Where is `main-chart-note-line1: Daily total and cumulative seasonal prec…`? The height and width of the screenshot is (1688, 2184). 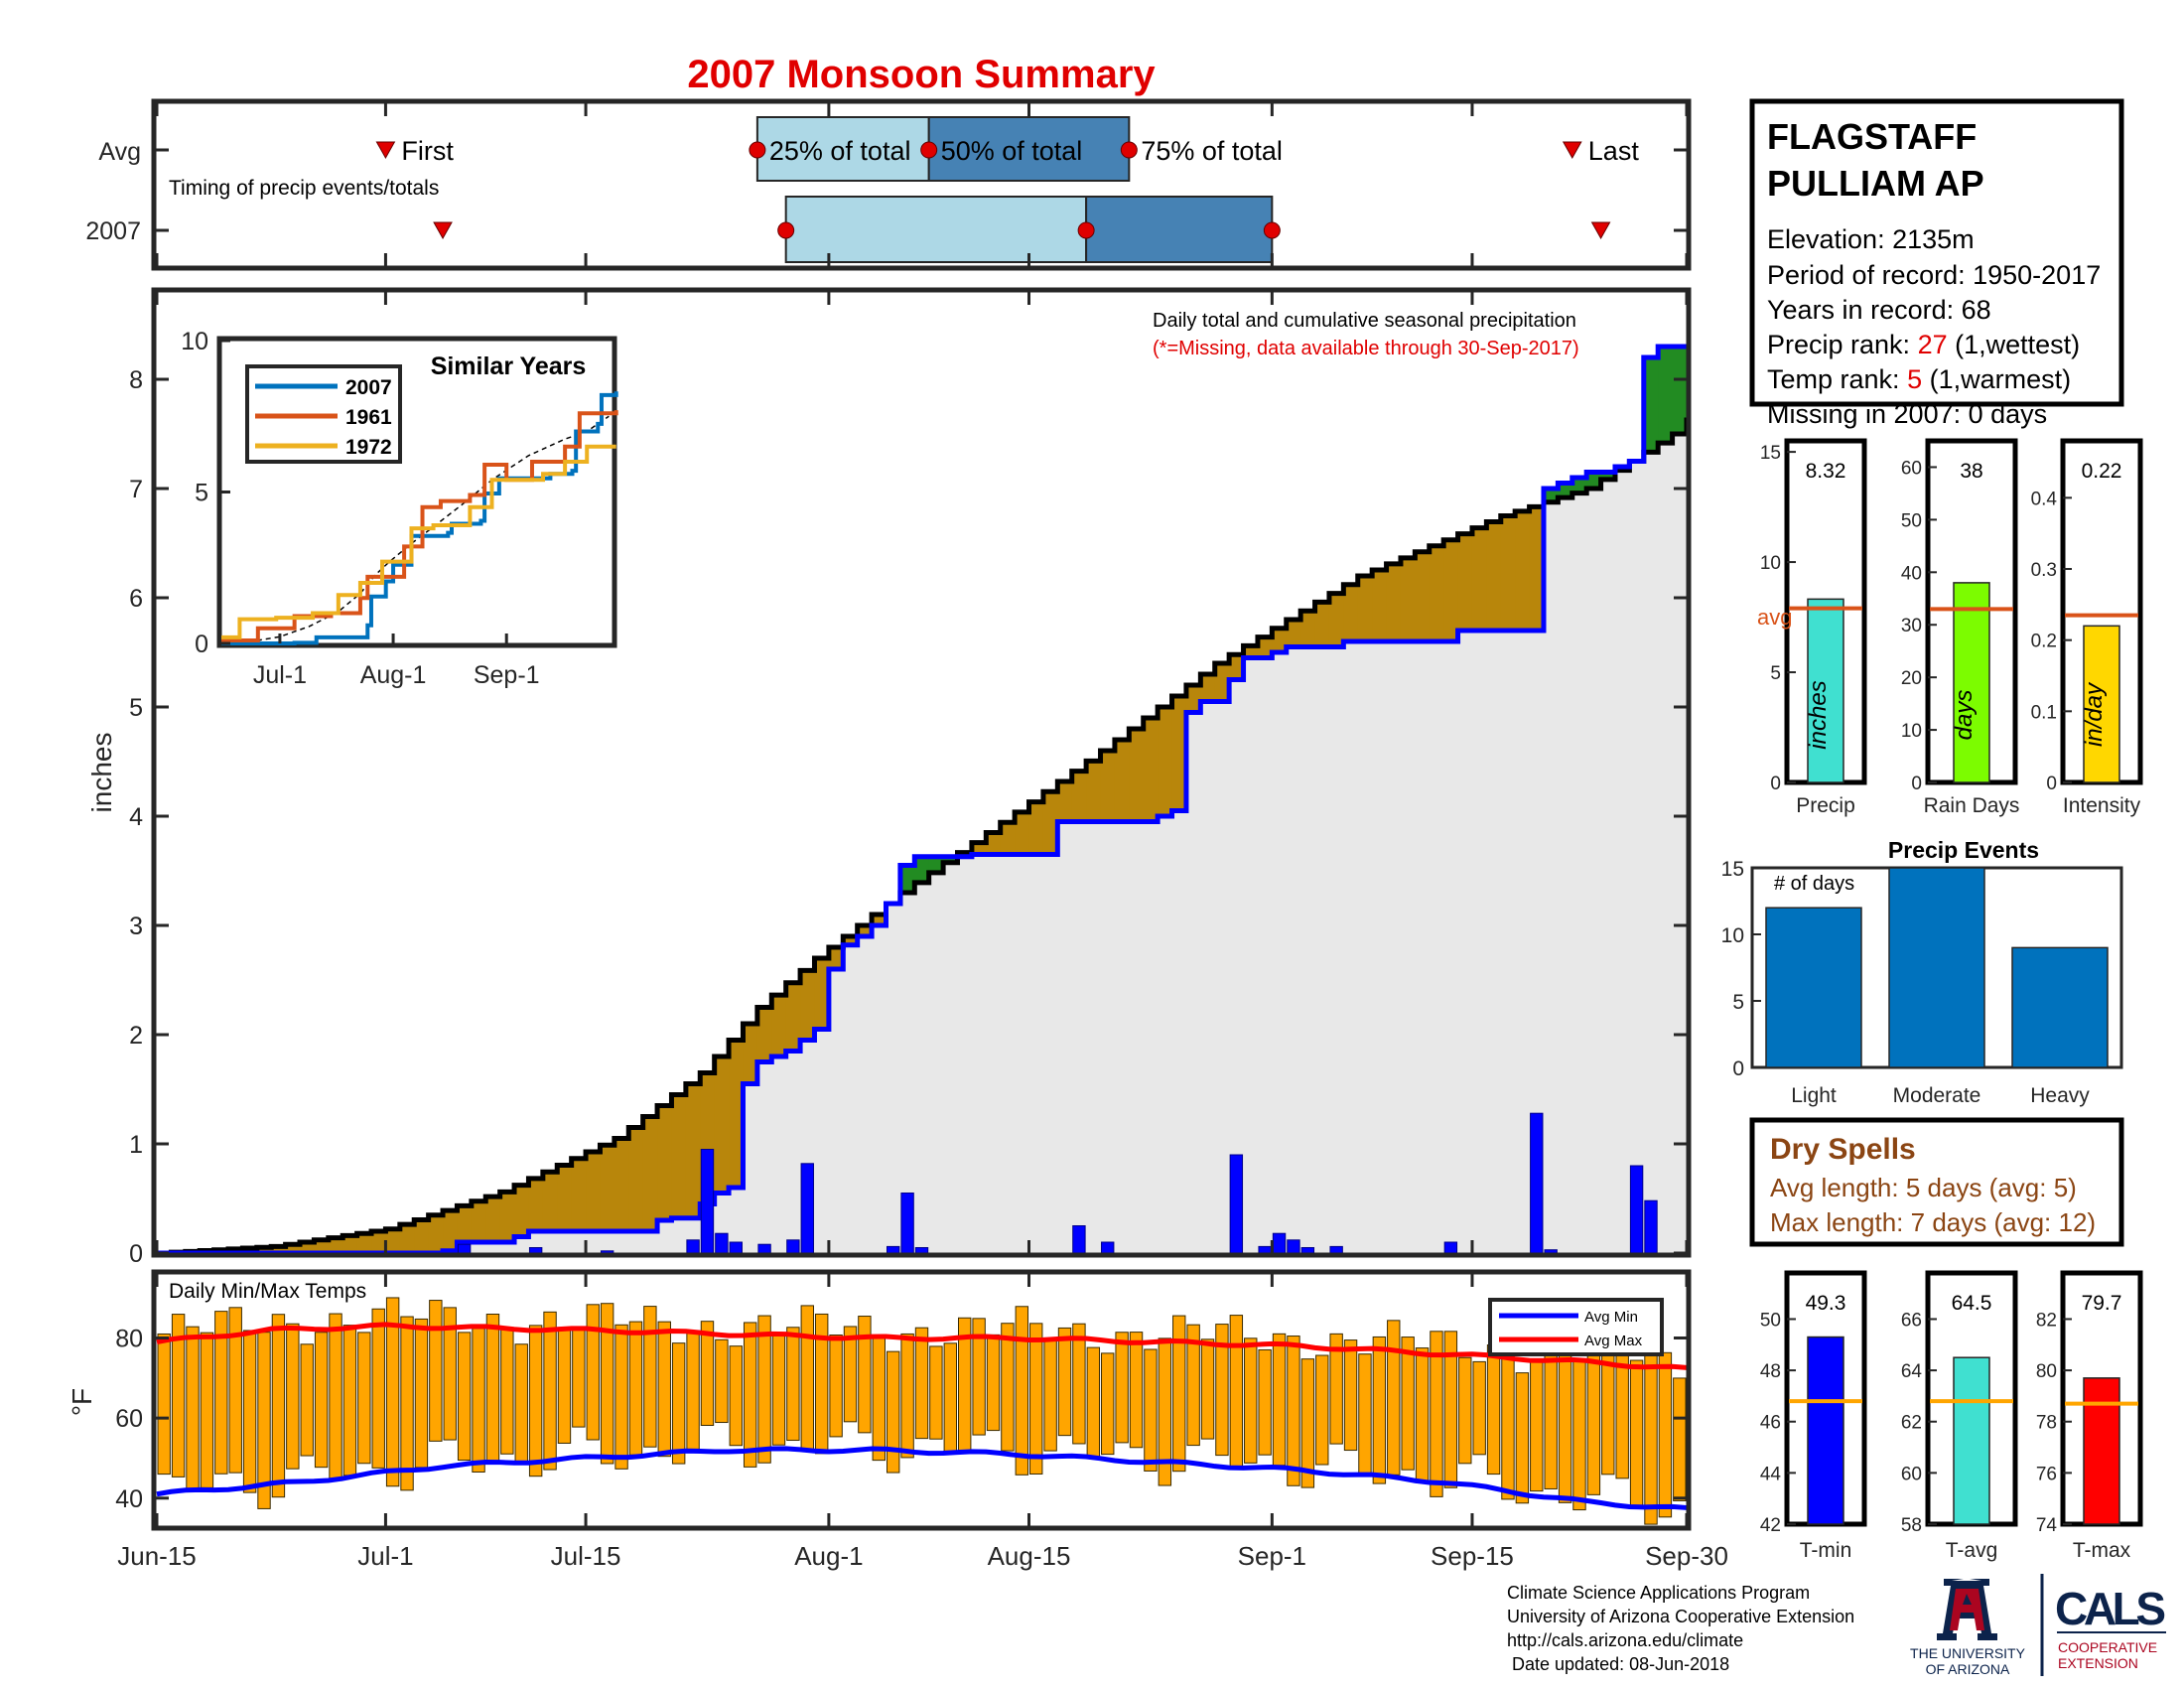
main-chart-note-line1: Daily total and cumulative seasonal prec… is located at coordinates (1364, 321).